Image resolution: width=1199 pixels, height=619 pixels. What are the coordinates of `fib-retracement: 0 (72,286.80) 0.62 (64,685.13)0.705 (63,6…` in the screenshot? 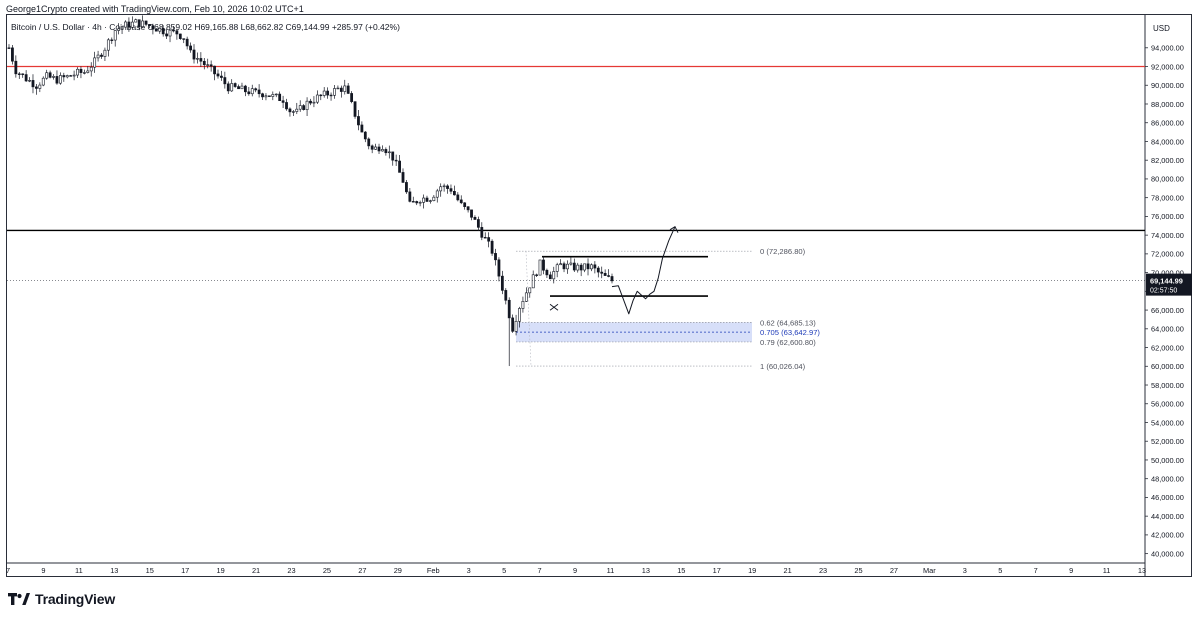 It's located at (668, 309).